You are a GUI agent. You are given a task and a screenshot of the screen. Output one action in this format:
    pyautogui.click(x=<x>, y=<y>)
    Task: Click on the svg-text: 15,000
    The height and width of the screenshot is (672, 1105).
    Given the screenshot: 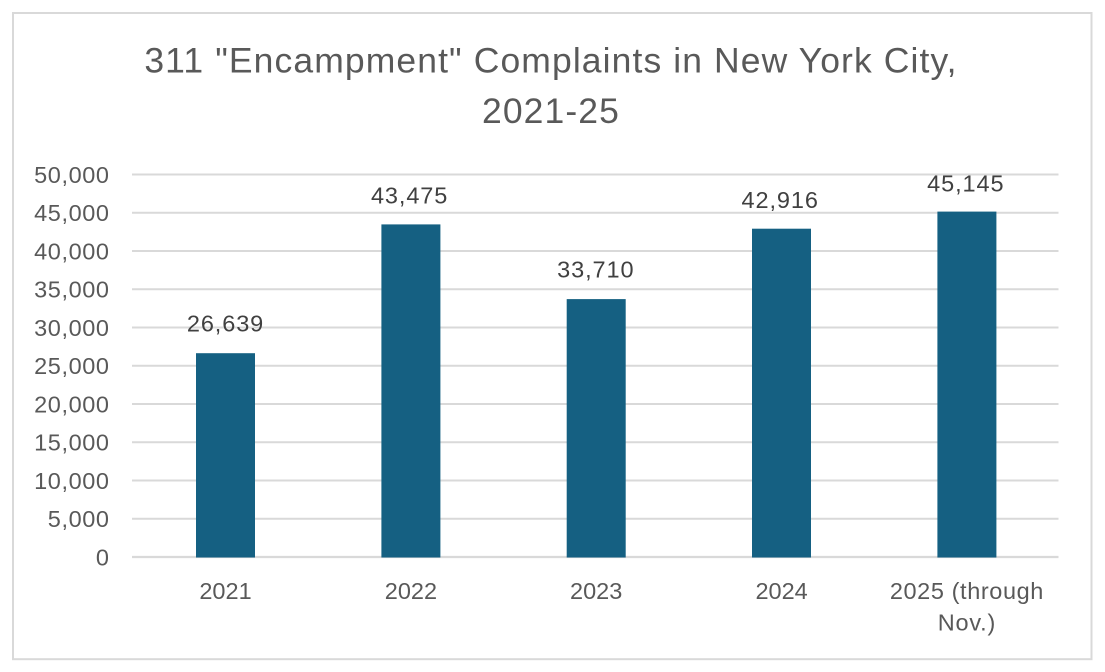 What is the action you would take?
    pyautogui.click(x=71, y=443)
    